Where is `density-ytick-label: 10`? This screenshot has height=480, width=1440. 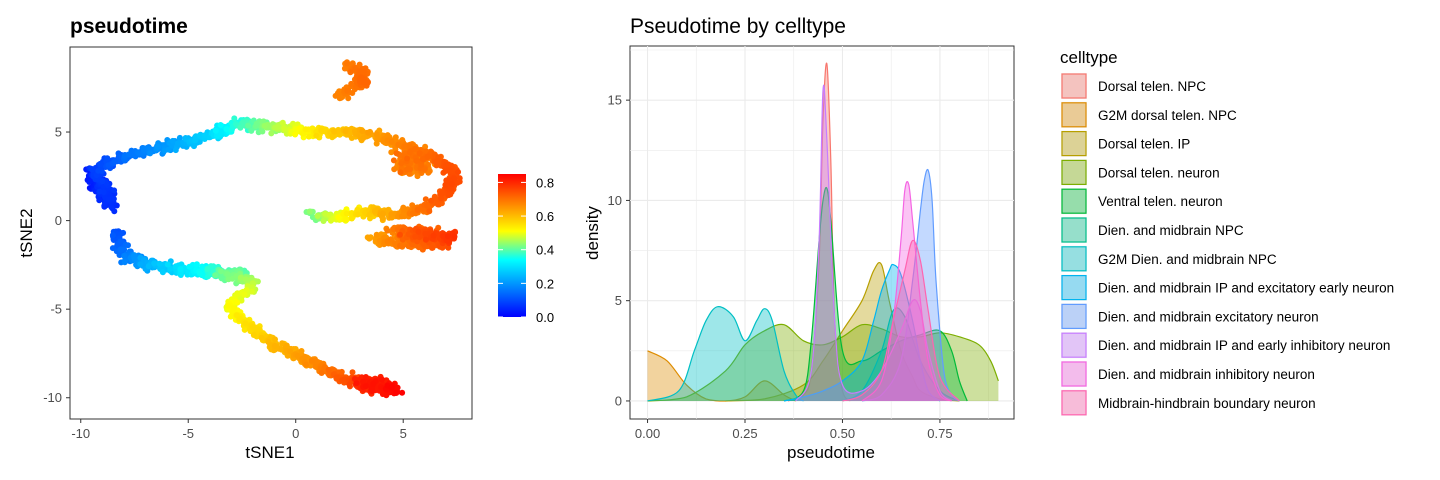 density-ytick-label: 10 is located at coordinates (615, 200).